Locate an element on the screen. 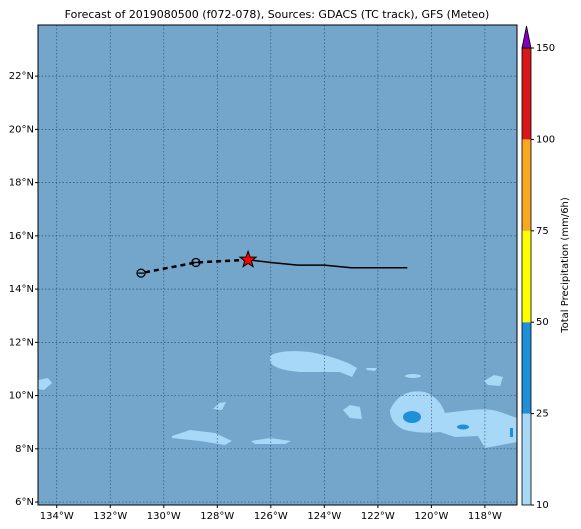 This screenshot has height=529, width=581. x-tick-label: 118°W is located at coordinates (485, 516).